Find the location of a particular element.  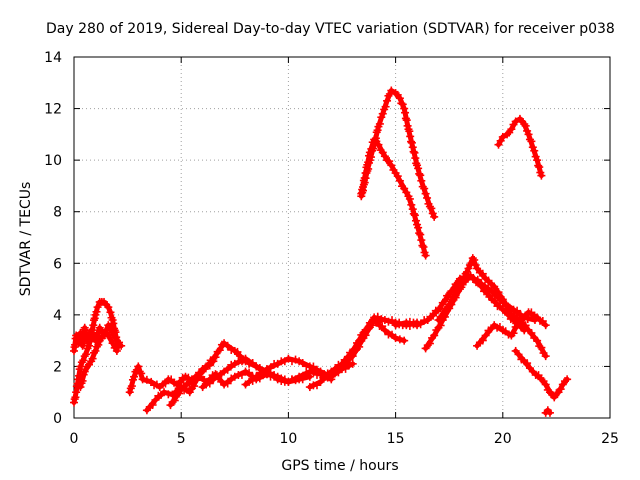

x-tick-label: 5 is located at coordinates (181, 439).